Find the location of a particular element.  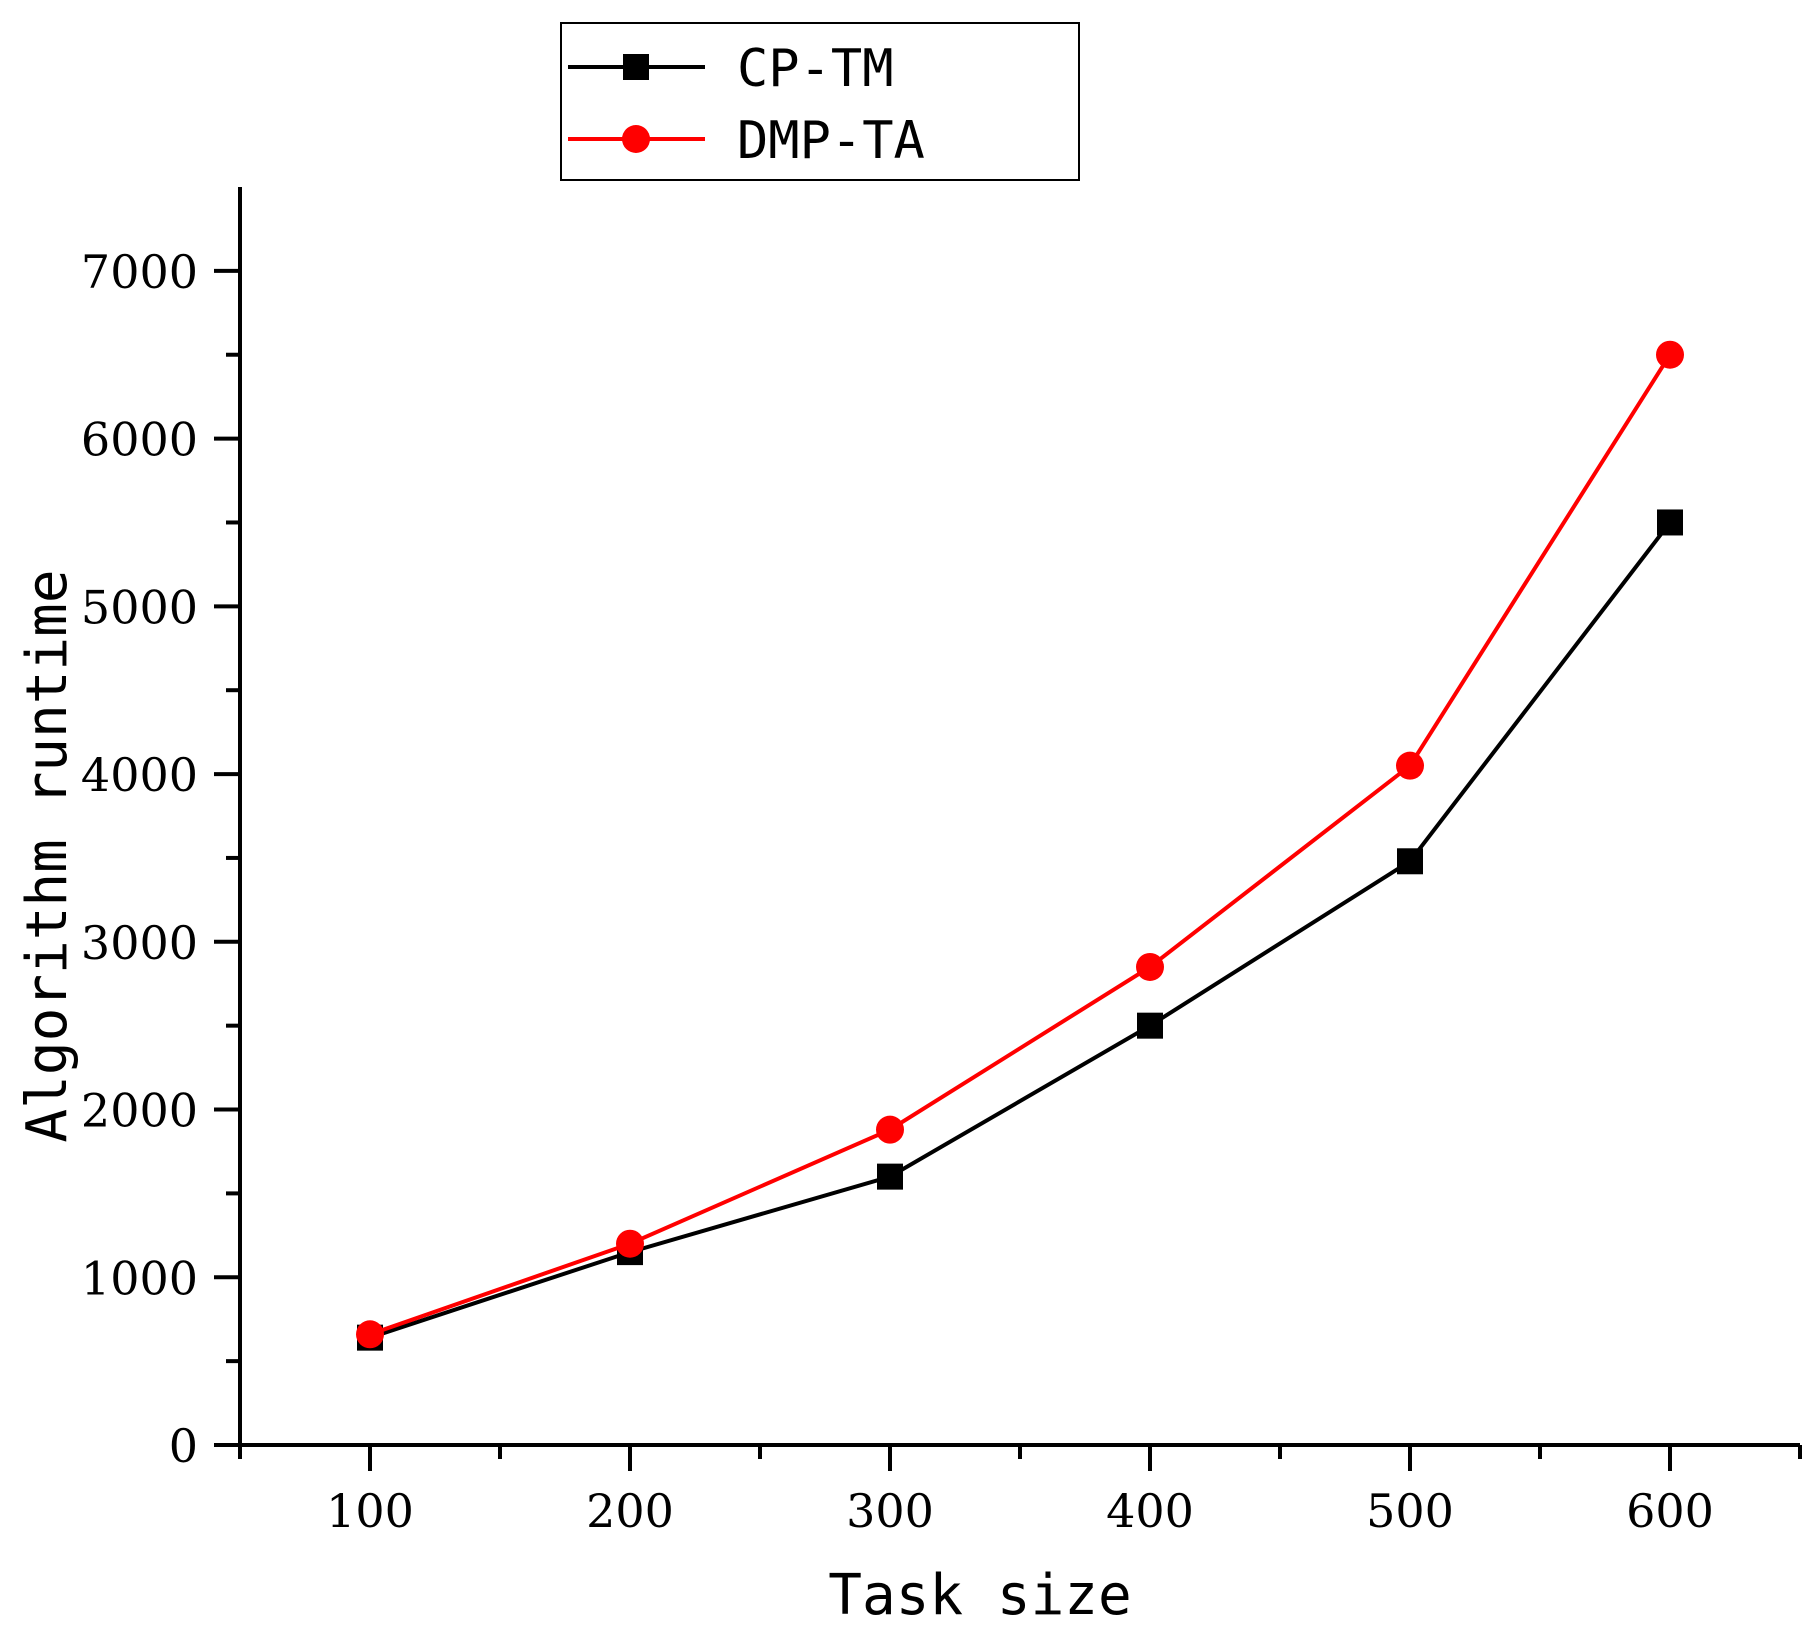

y-tick-label: 7000 is located at coordinates (139, 272).